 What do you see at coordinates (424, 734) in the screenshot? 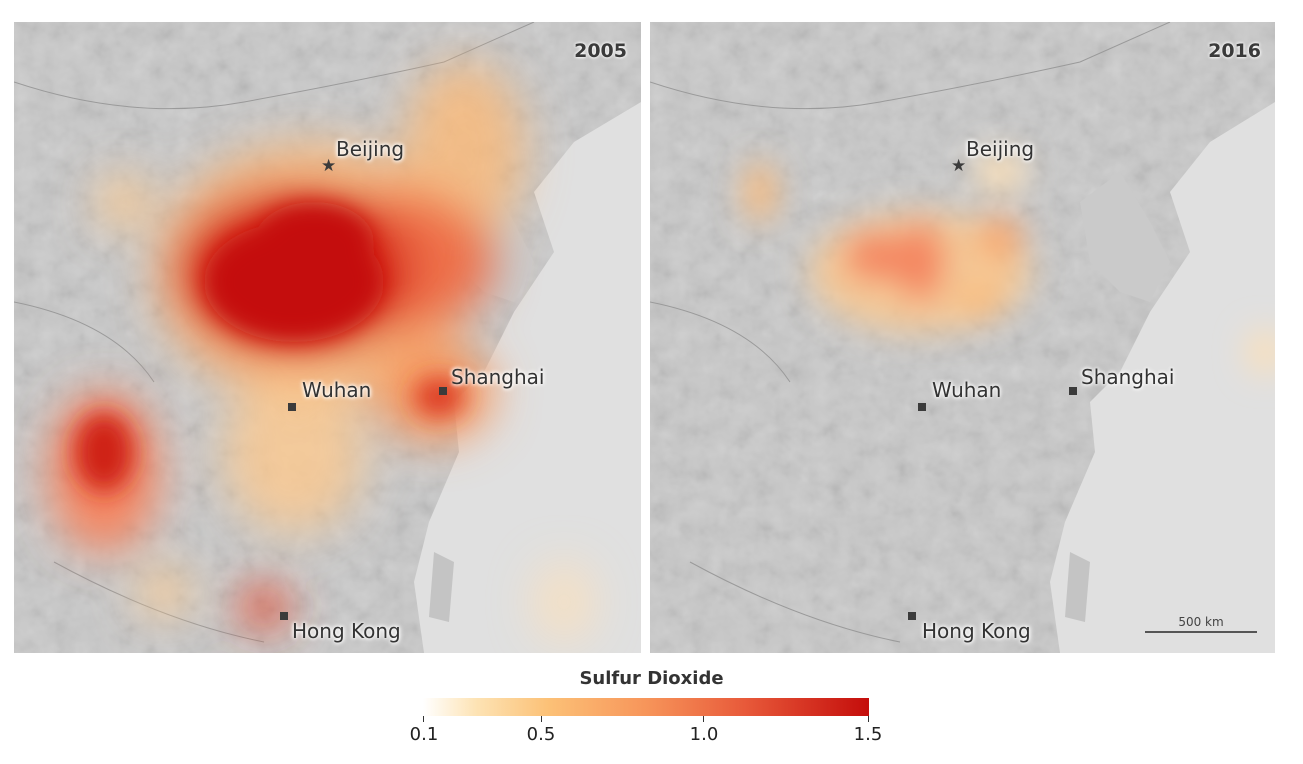
I see `legend-tick-label: 0.1` at bounding box center [424, 734].